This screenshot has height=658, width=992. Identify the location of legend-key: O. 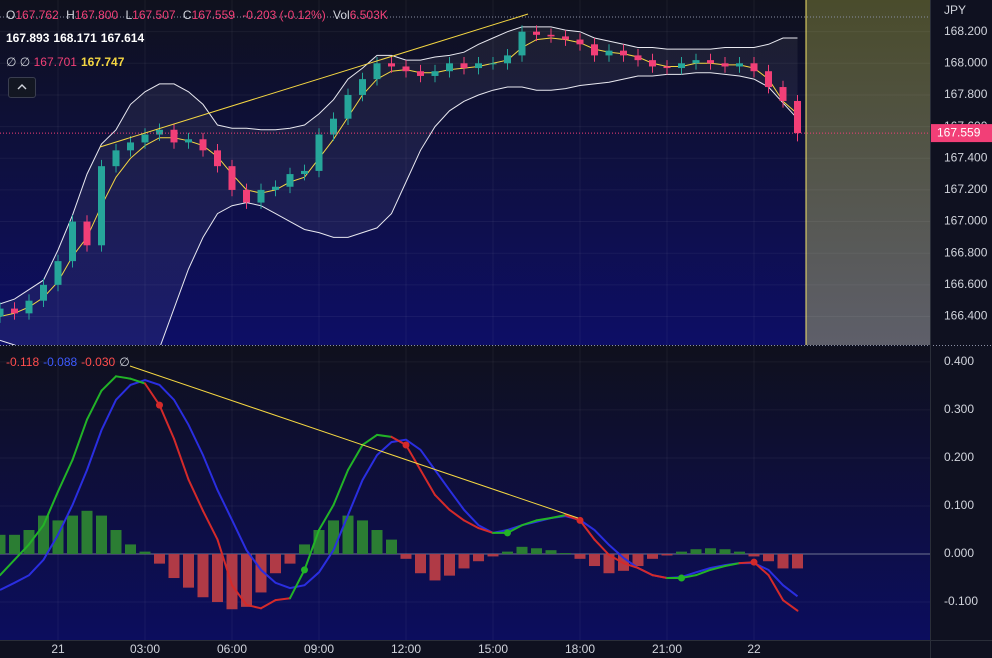
(11, 15).